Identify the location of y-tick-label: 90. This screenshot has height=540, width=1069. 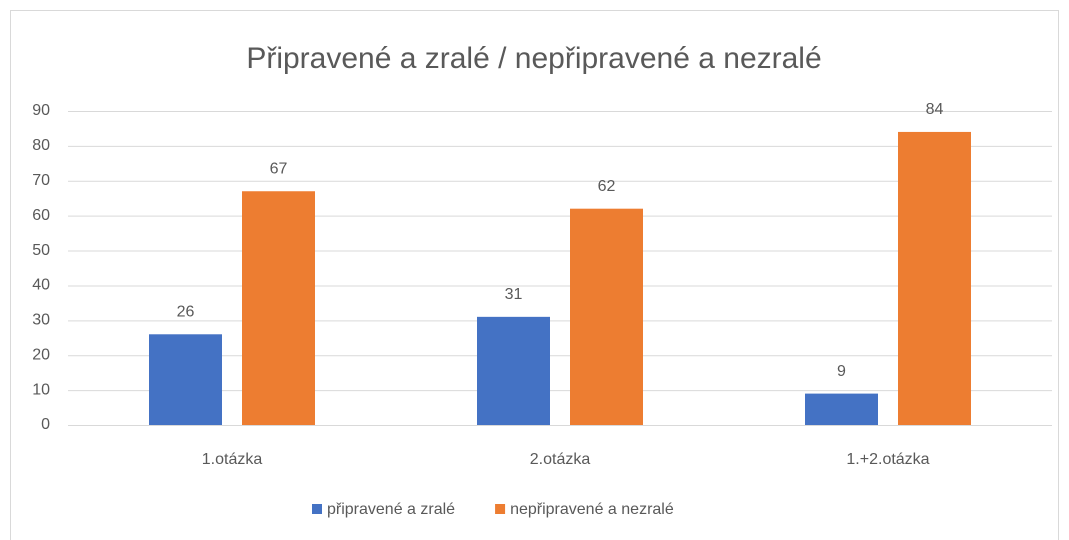
(41, 110).